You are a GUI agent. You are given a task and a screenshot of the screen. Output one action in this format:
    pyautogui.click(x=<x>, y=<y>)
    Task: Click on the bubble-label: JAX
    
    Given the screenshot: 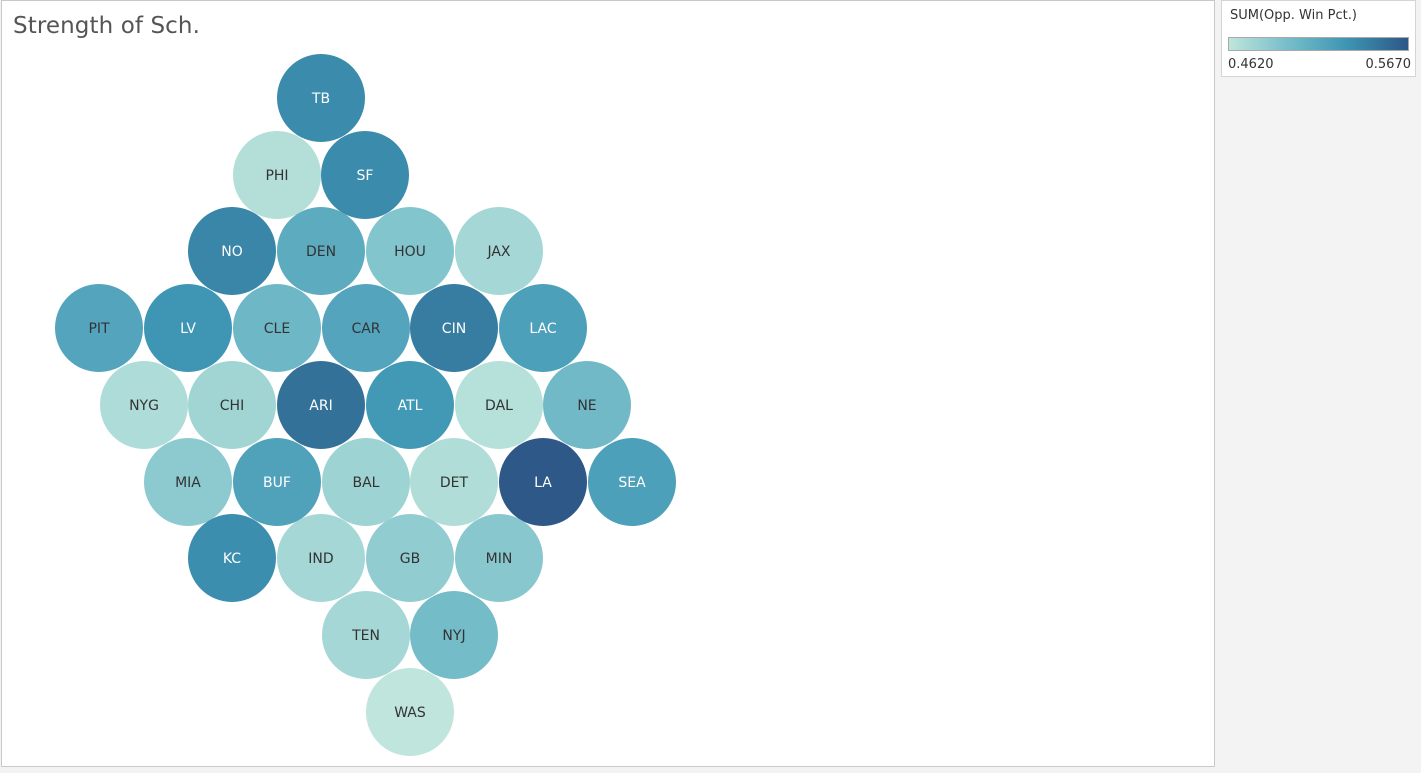 What is the action you would take?
    pyautogui.click(x=498, y=252)
    